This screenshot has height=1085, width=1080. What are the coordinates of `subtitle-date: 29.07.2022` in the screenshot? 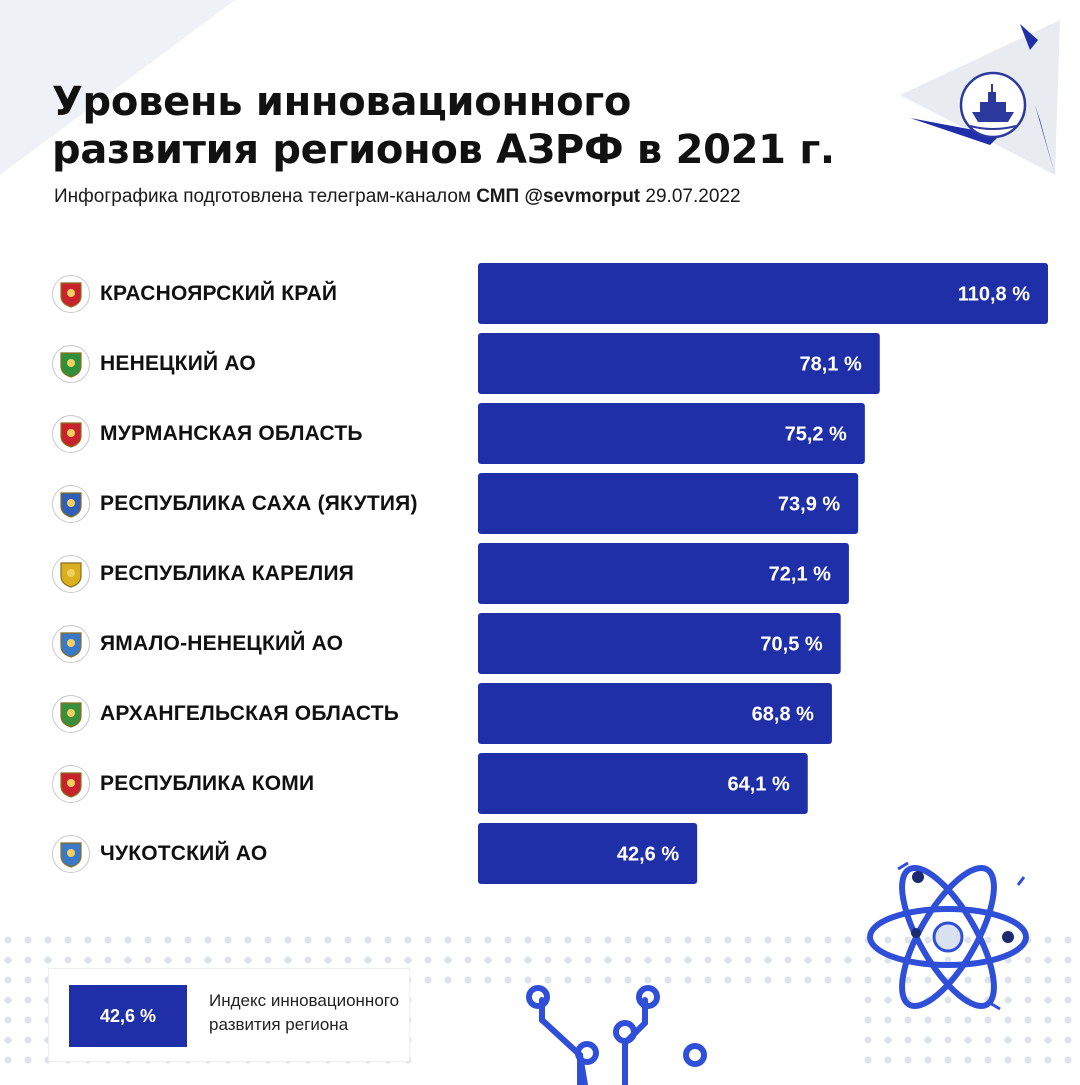 It's located at (693, 196).